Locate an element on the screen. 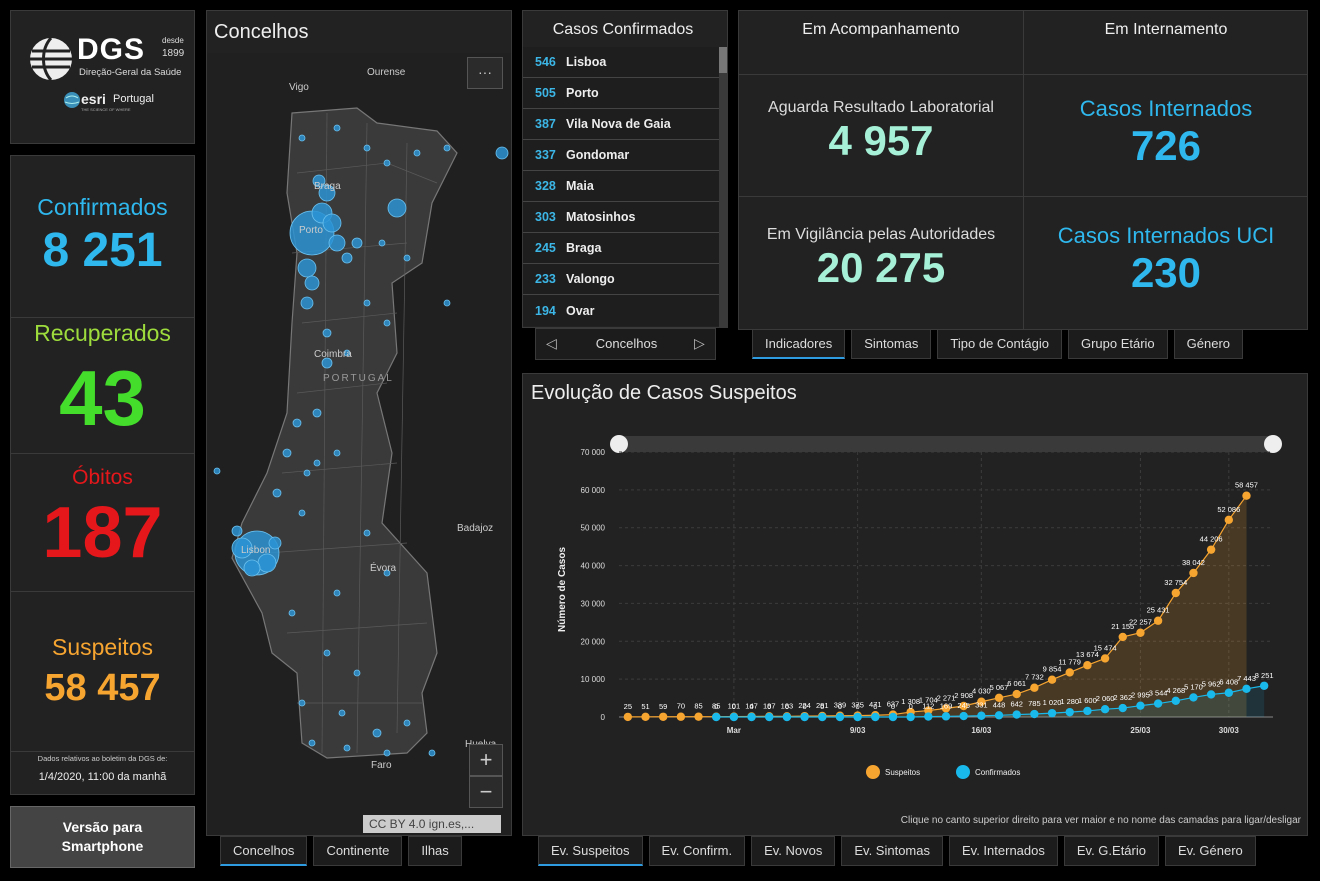 This screenshot has width=1320, height=881. data-label: 59 is located at coordinates (663, 706).